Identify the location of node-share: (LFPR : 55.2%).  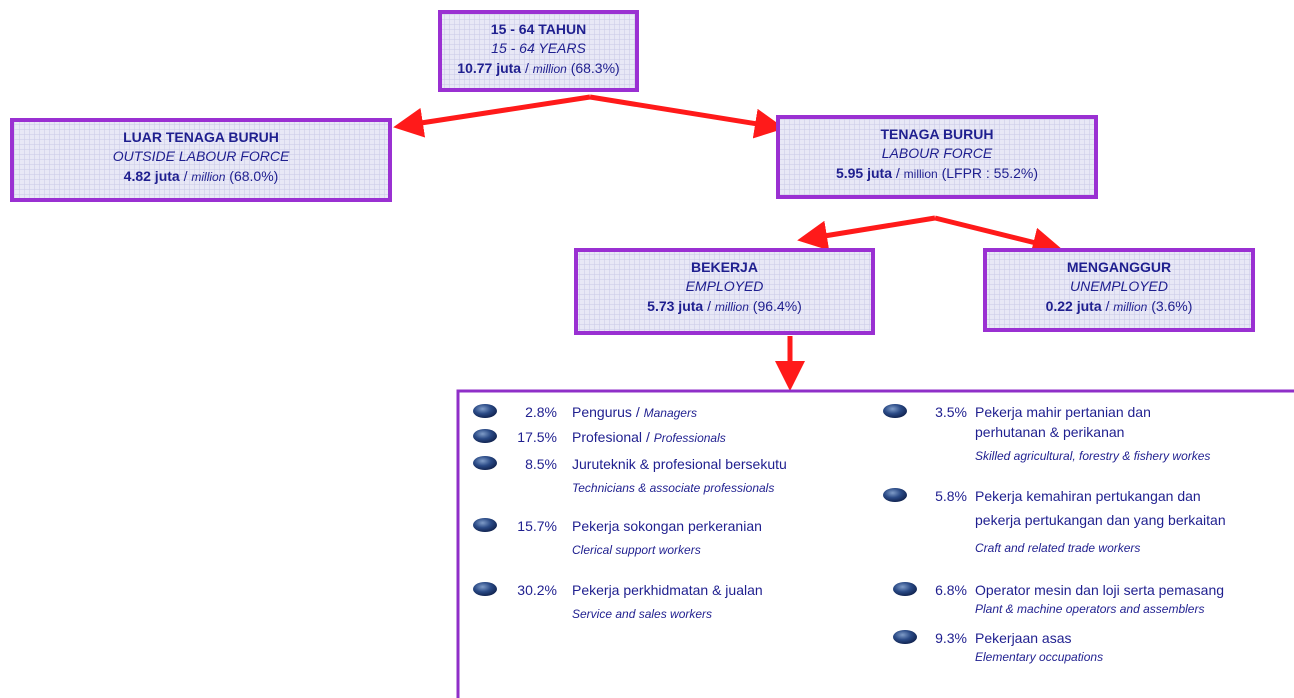
(990, 173).